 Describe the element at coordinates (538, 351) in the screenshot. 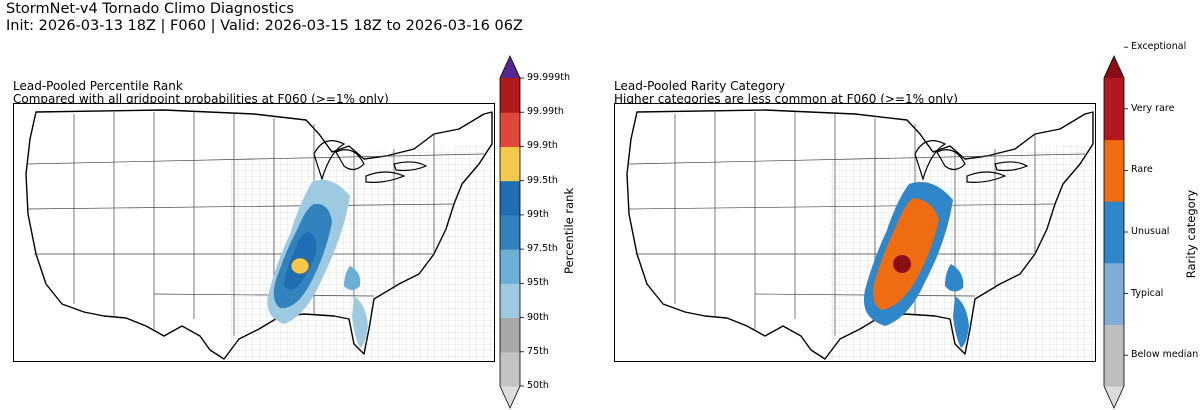

I see `colorbar-tick-label: 75th` at that location.